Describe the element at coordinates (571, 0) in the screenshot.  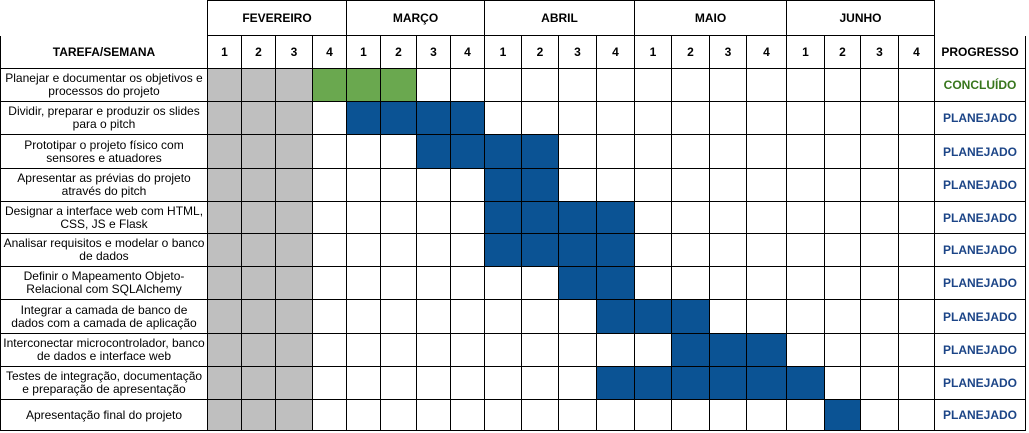
I see `grid-top-border` at that location.